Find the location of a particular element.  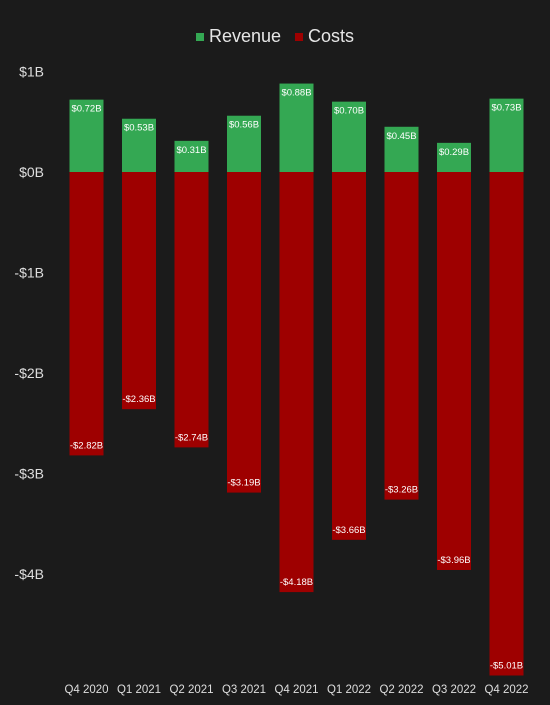

legend: Revenue Costs is located at coordinates (275, 36).